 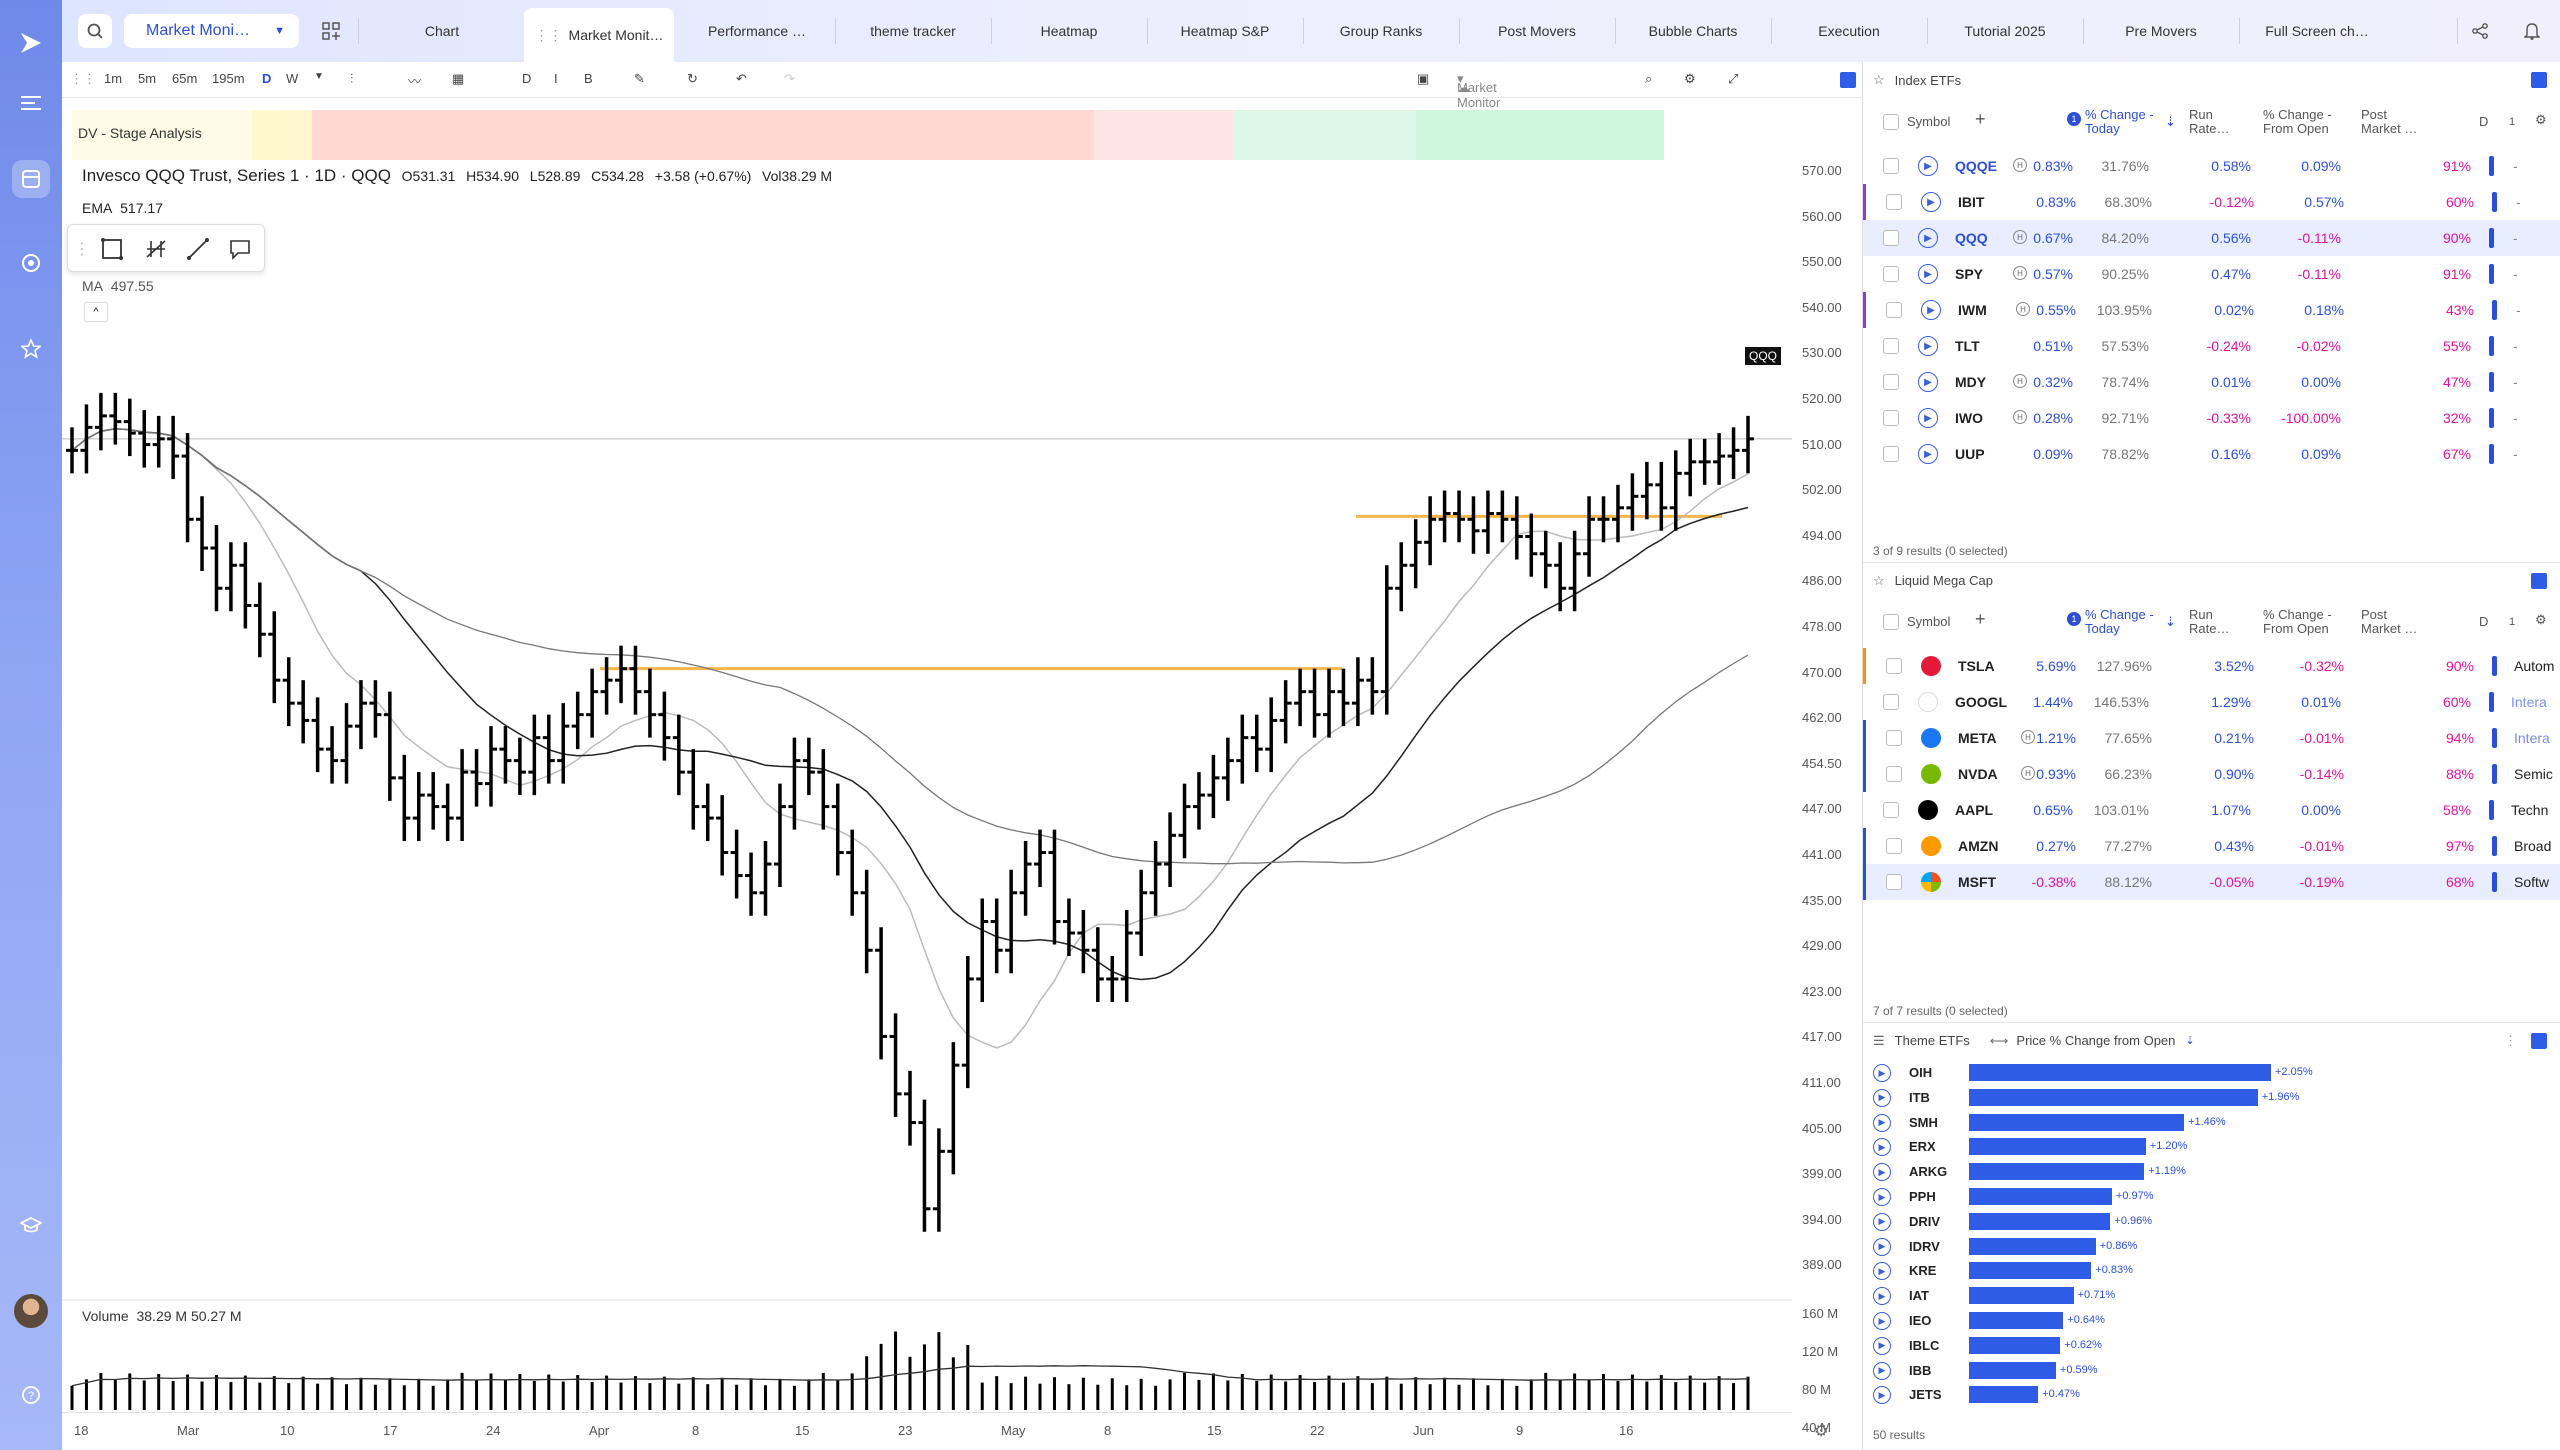 What do you see at coordinates (415, 81) in the screenshot?
I see `line-chart-icon: 〰` at bounding box center [415, 81].